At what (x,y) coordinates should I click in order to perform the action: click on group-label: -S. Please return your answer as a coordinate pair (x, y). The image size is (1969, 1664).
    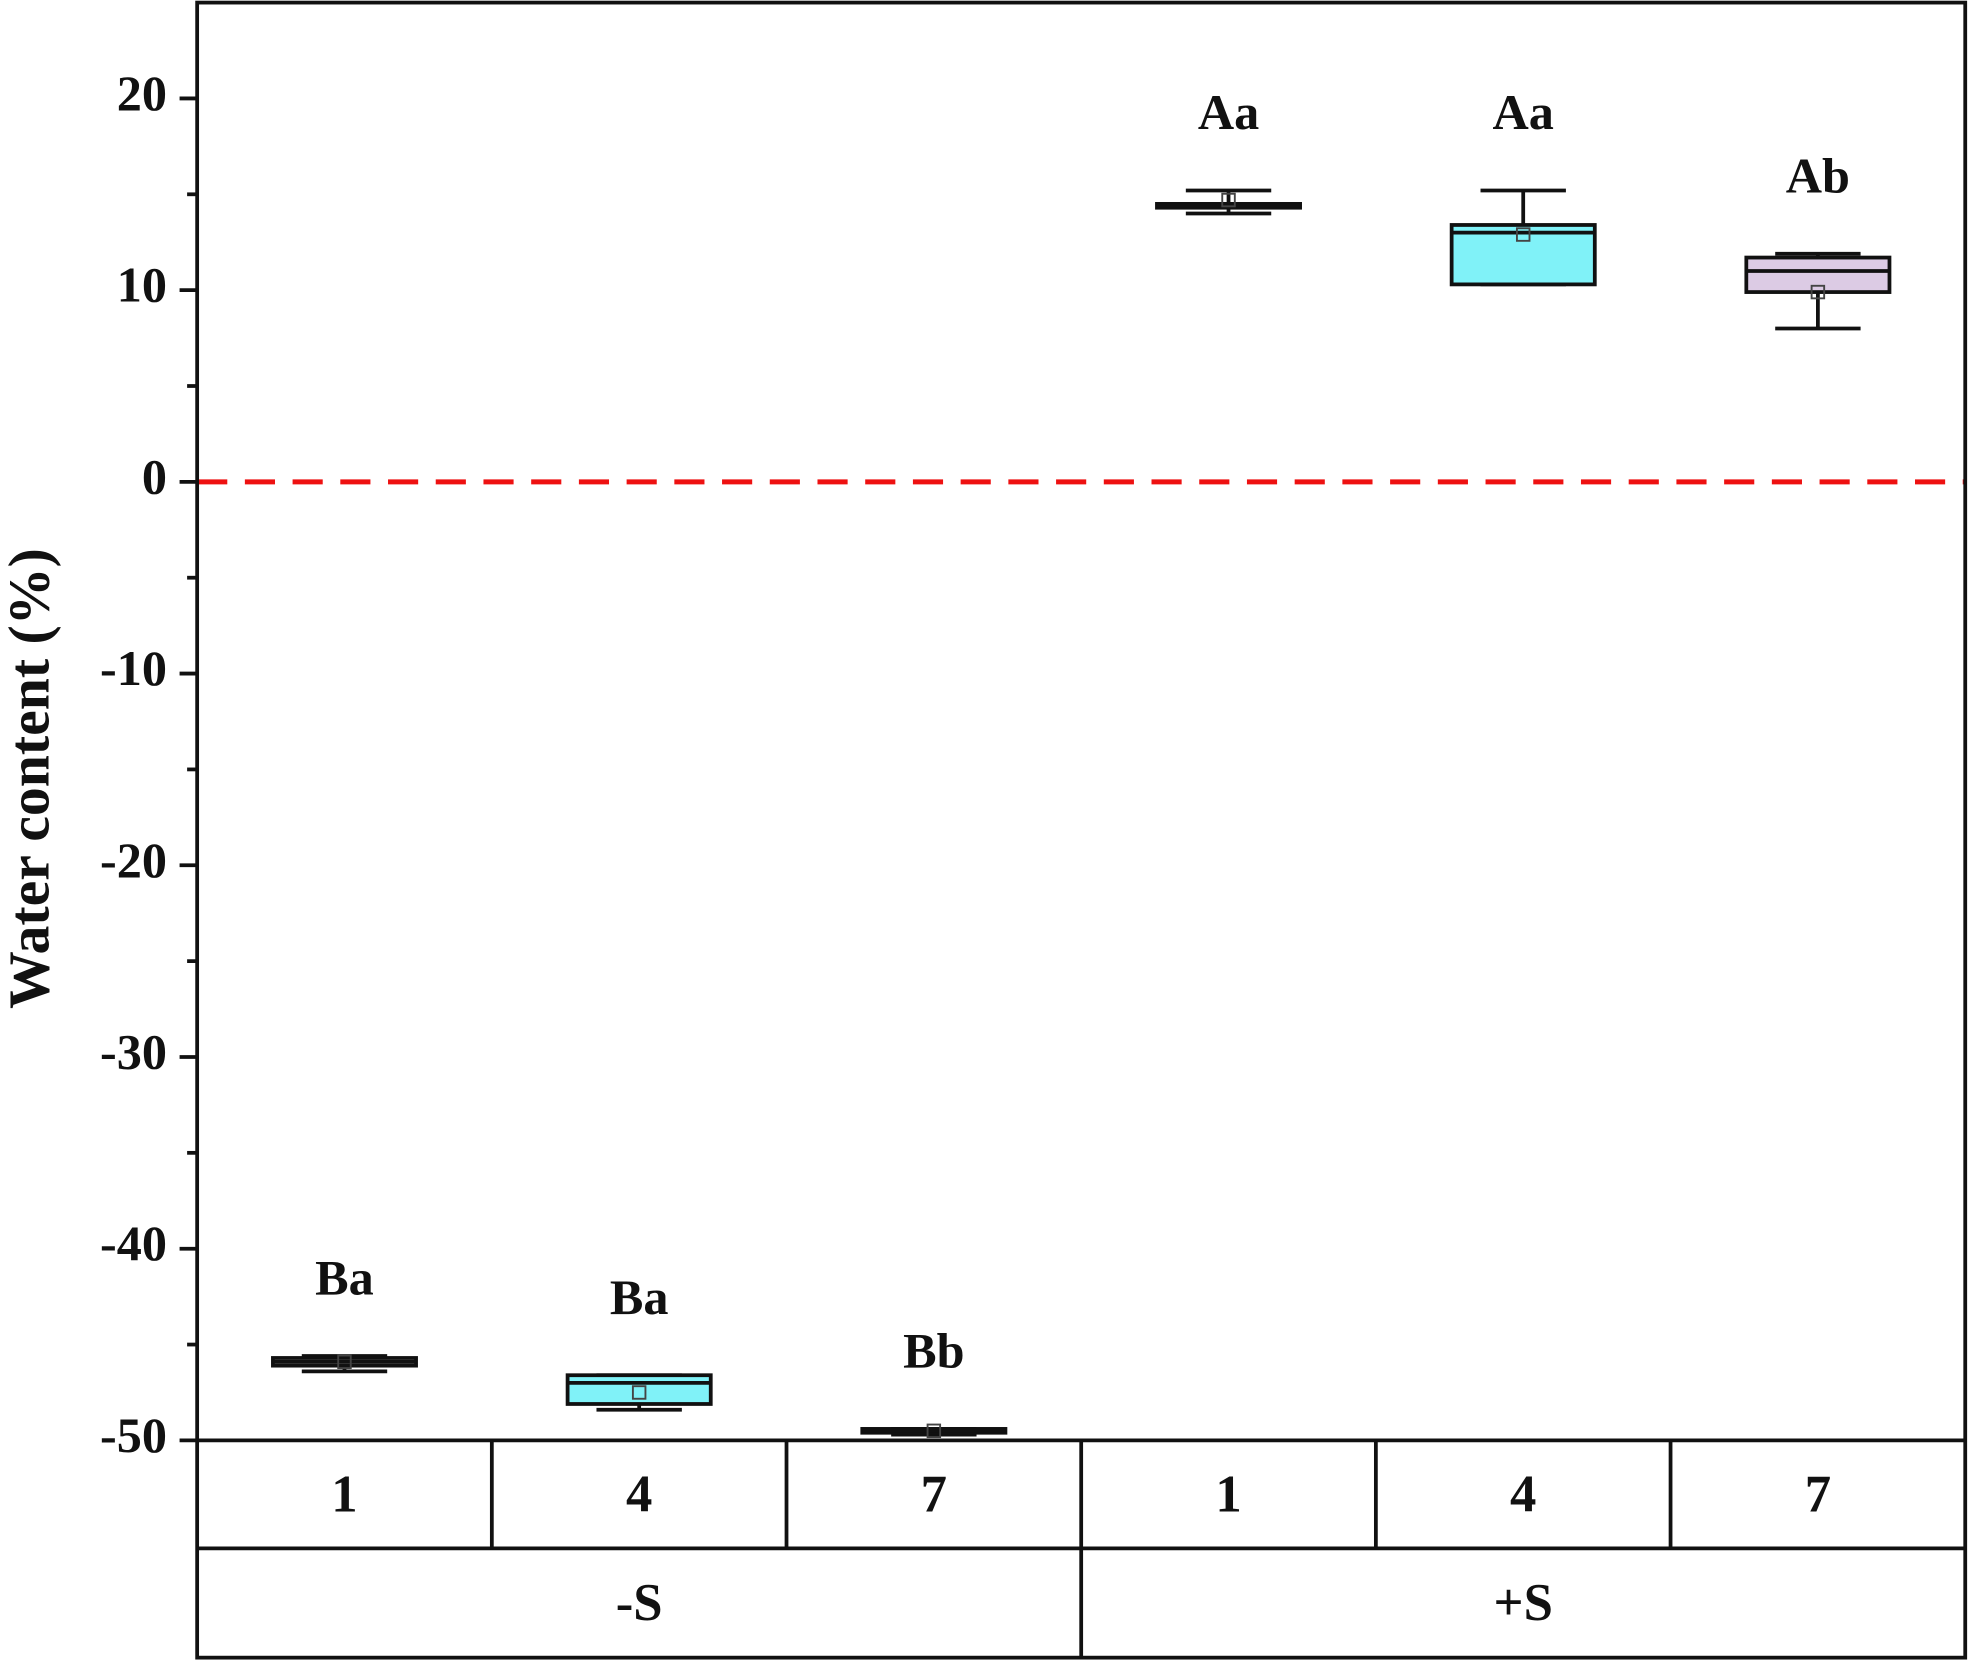
    Looking at the image, I should click on (639, 1603).